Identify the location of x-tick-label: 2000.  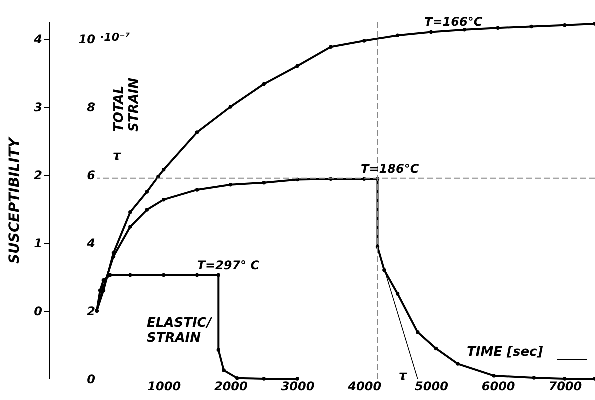
(231, 387).